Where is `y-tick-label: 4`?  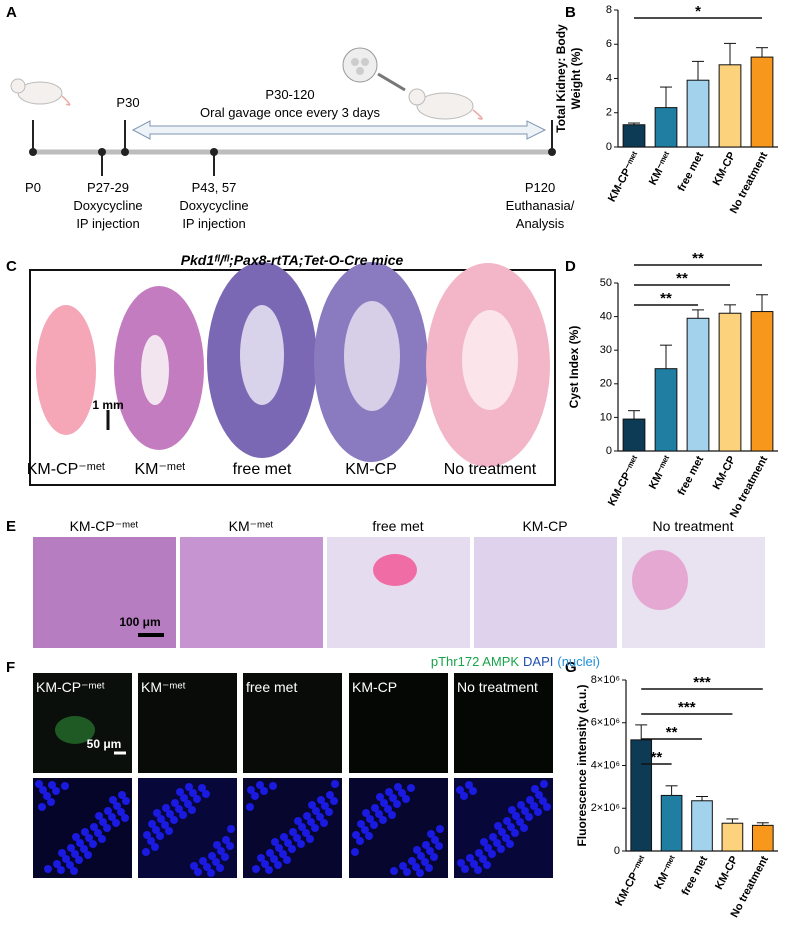
y-tick-label: 4 is located at coordinates (609, 78).